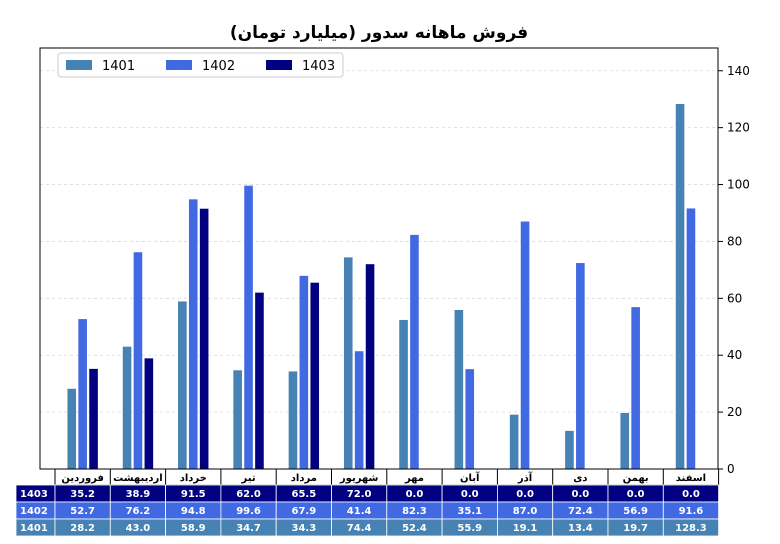 The width and height of the screenshot is (780, 544). Describe the element at coordinates (635, 528) in the screenshot. I see `table-cell-value: 19.7` at that location.